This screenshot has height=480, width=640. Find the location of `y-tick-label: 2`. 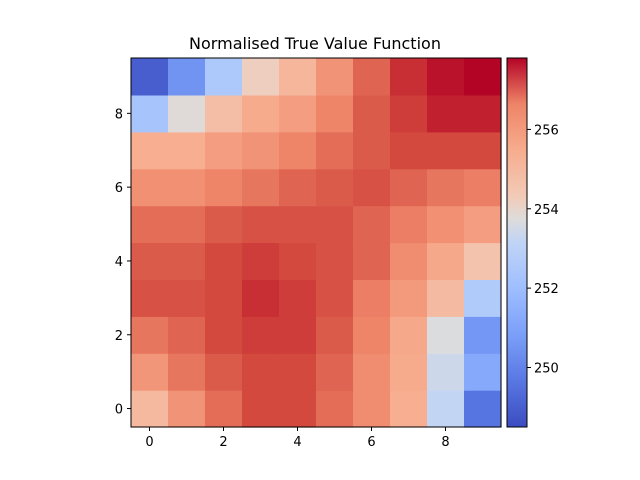

y-tick-label: 2 is located at coordinates (119, 336).